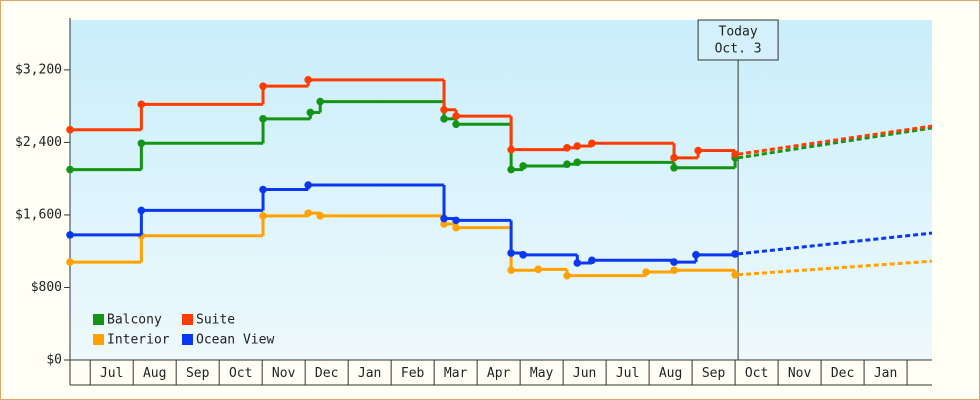 The image size is (980, 400). I want to click on y-tick-label: $800, so click(46, 287).